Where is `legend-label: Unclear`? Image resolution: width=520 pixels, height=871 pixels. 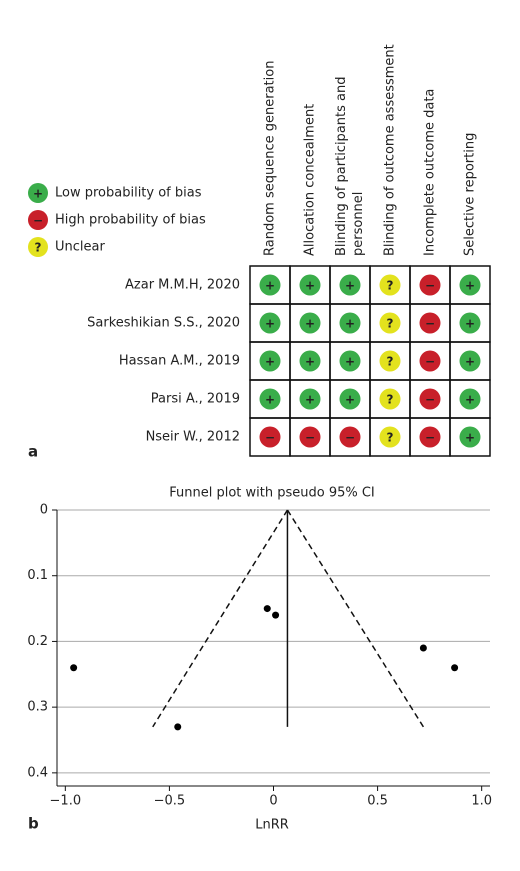
legend-label: Unclear is located at coordinates (80, 247).